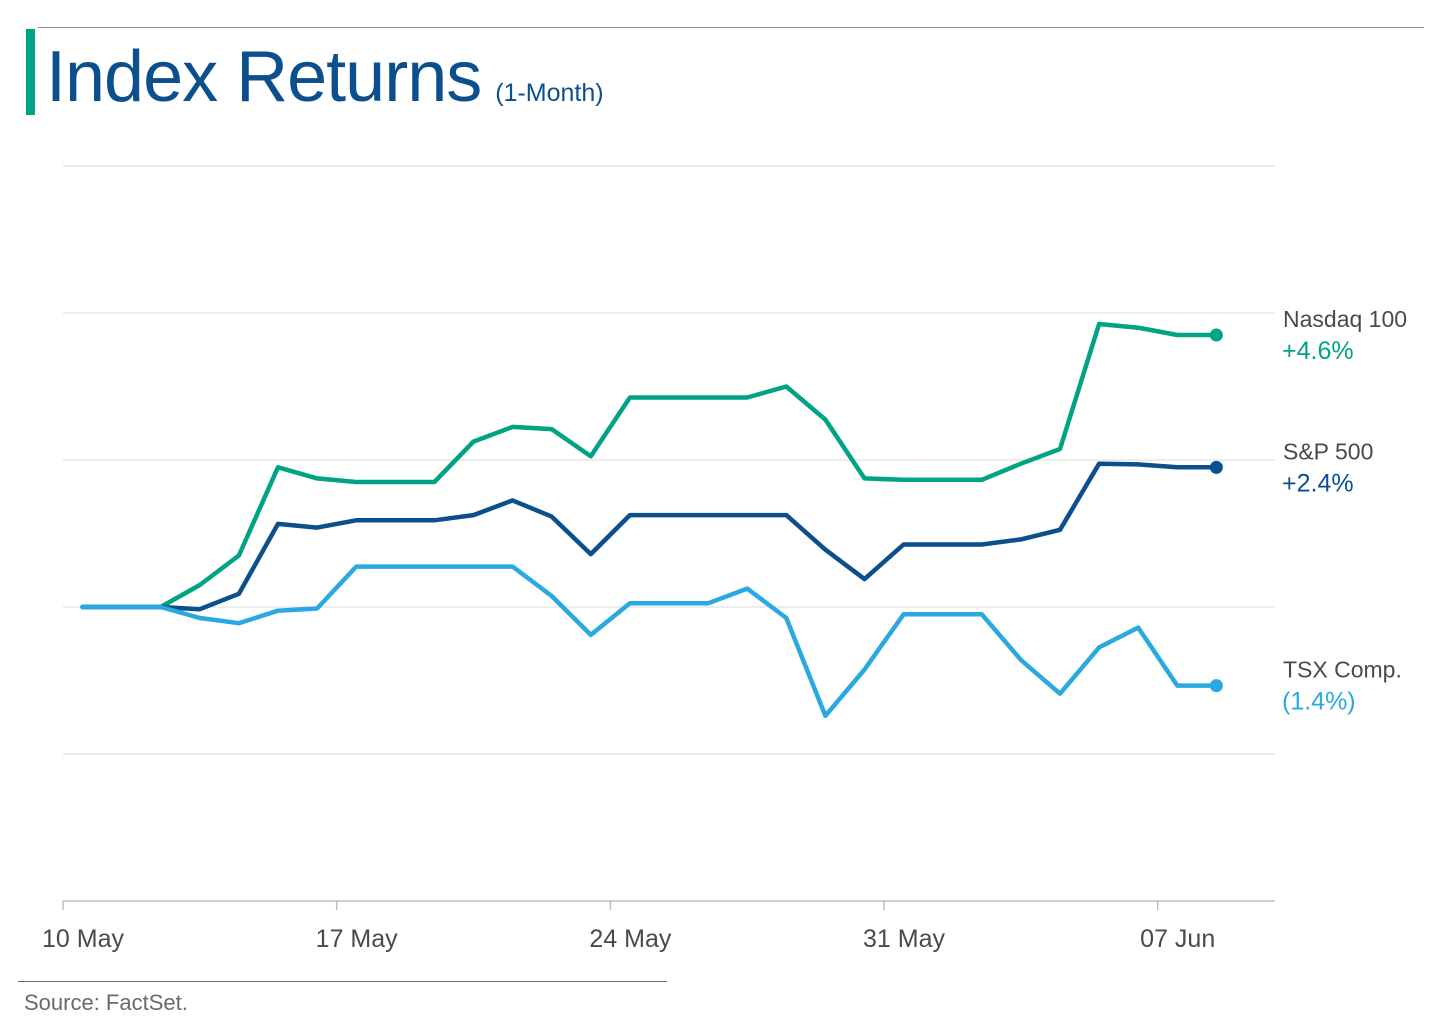 Image resolution: width=1456 pixels, height=1036 pixels. I want to click on series-change-label: (1.4%), so click(1319, 702).